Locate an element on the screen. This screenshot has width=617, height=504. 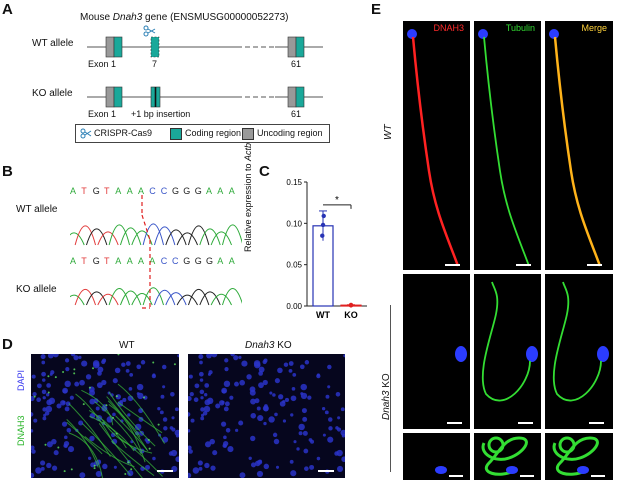
e-ko1-dnah3-svg is located at coordinates (461, 354).